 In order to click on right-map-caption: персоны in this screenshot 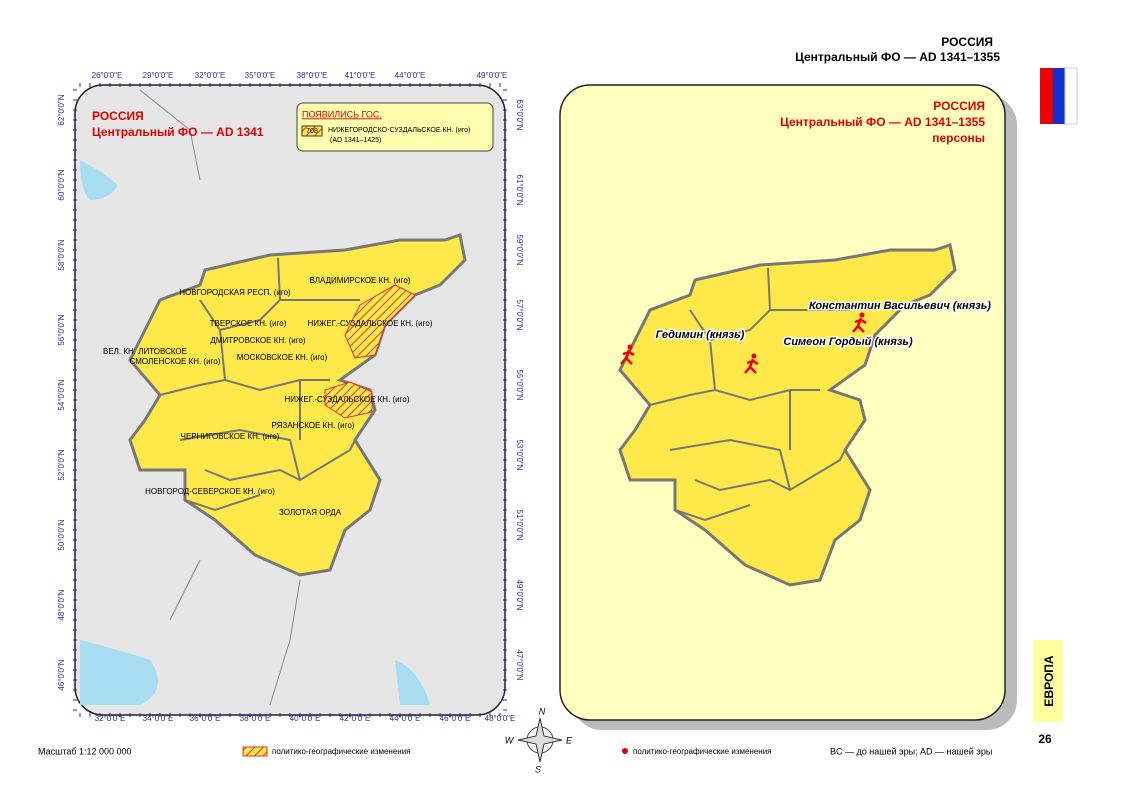, I will do `click(958, 138)`.